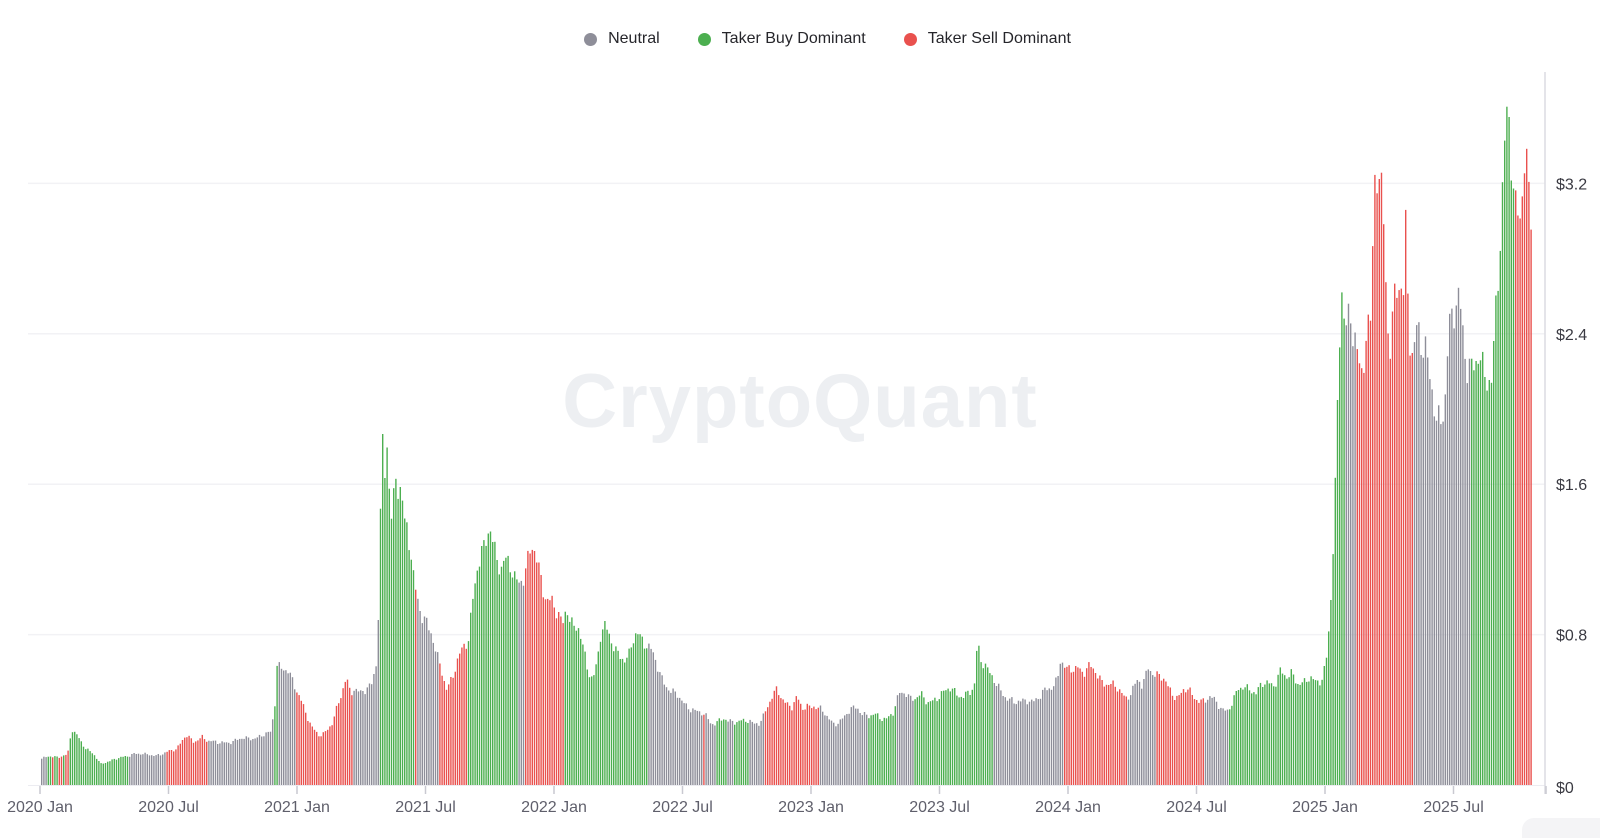 This screenshot has width=1600, height=838. Describe the element at coordinates (554, 807) in the screenshot. I see `svg-text: 2022 Jan` at that location.